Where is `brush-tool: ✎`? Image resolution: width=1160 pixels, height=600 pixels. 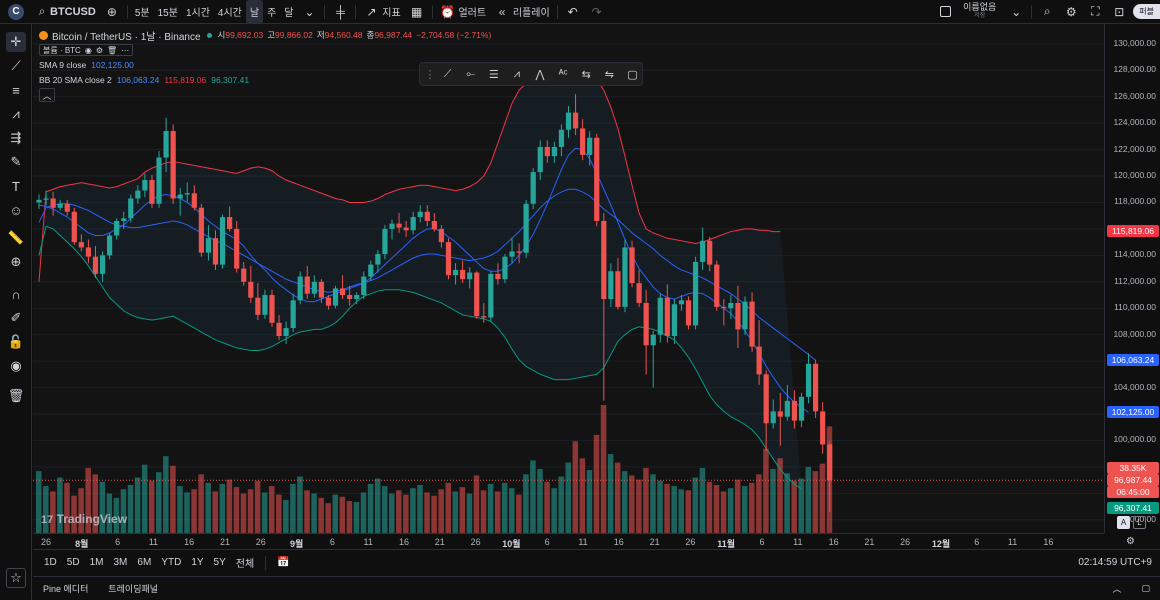
brush-tool: ✎ is located at coordinates (16, 162).